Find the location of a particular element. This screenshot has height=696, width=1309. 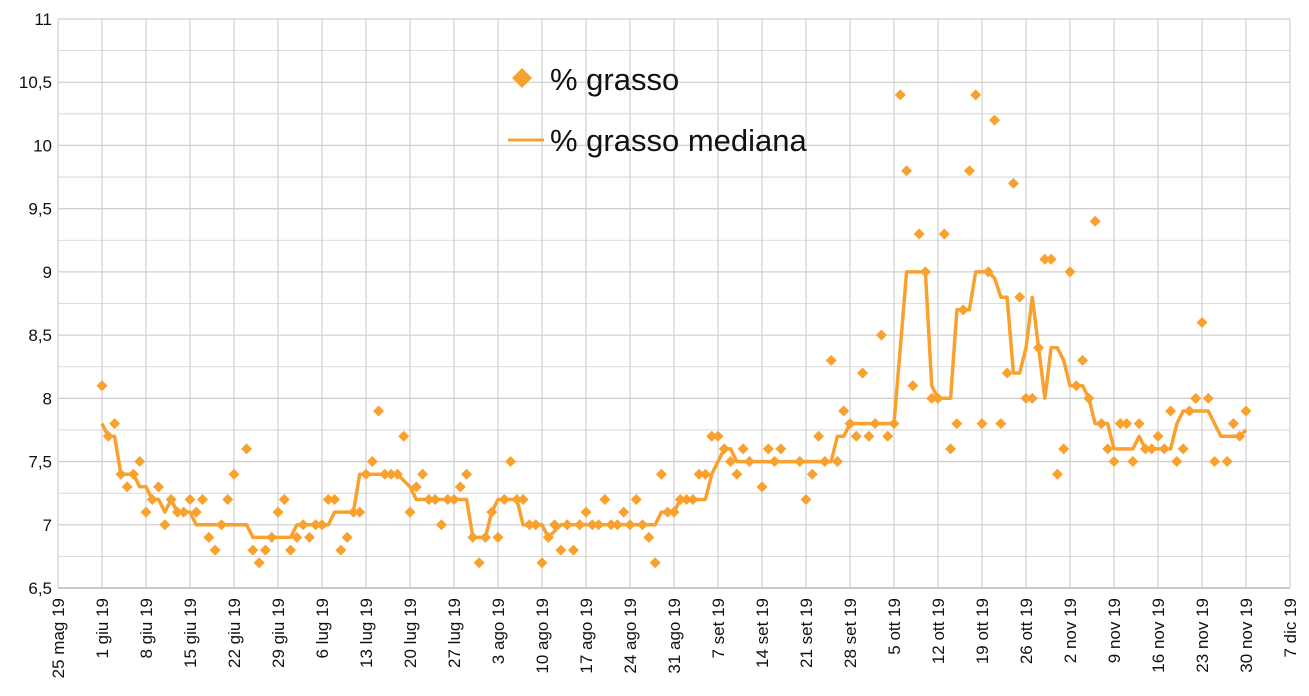

y-tick-label: 11 is located at coordinates (43, 19).